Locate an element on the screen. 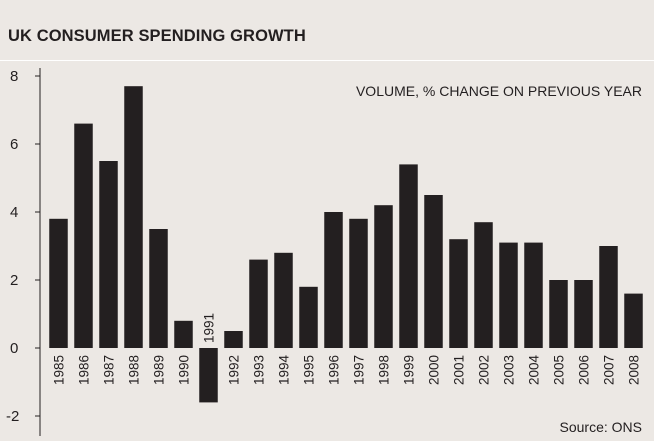 This screenshot has height=441, width=654. x-tick-label: 1992 is located at coordinates (234, 370).